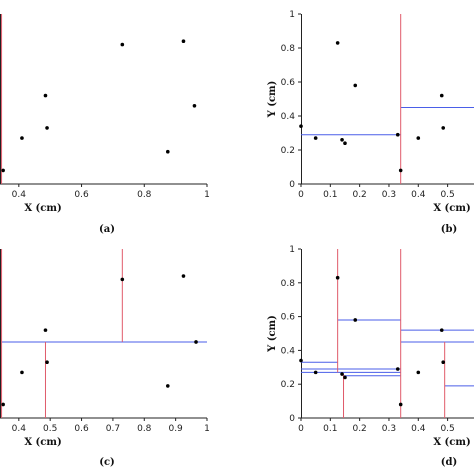  I want to click on x-tick-label: 0.7, so click(113, 429).